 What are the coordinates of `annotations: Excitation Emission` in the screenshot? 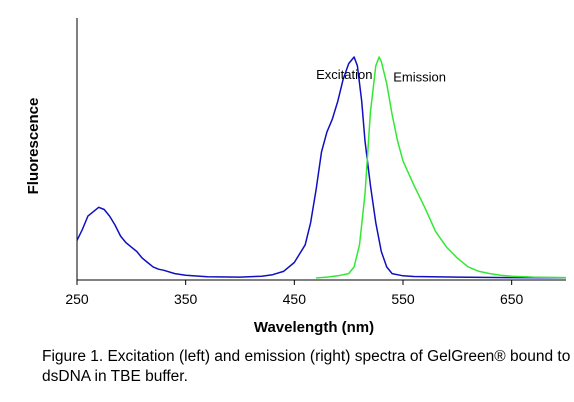 It's located at (381, 75).